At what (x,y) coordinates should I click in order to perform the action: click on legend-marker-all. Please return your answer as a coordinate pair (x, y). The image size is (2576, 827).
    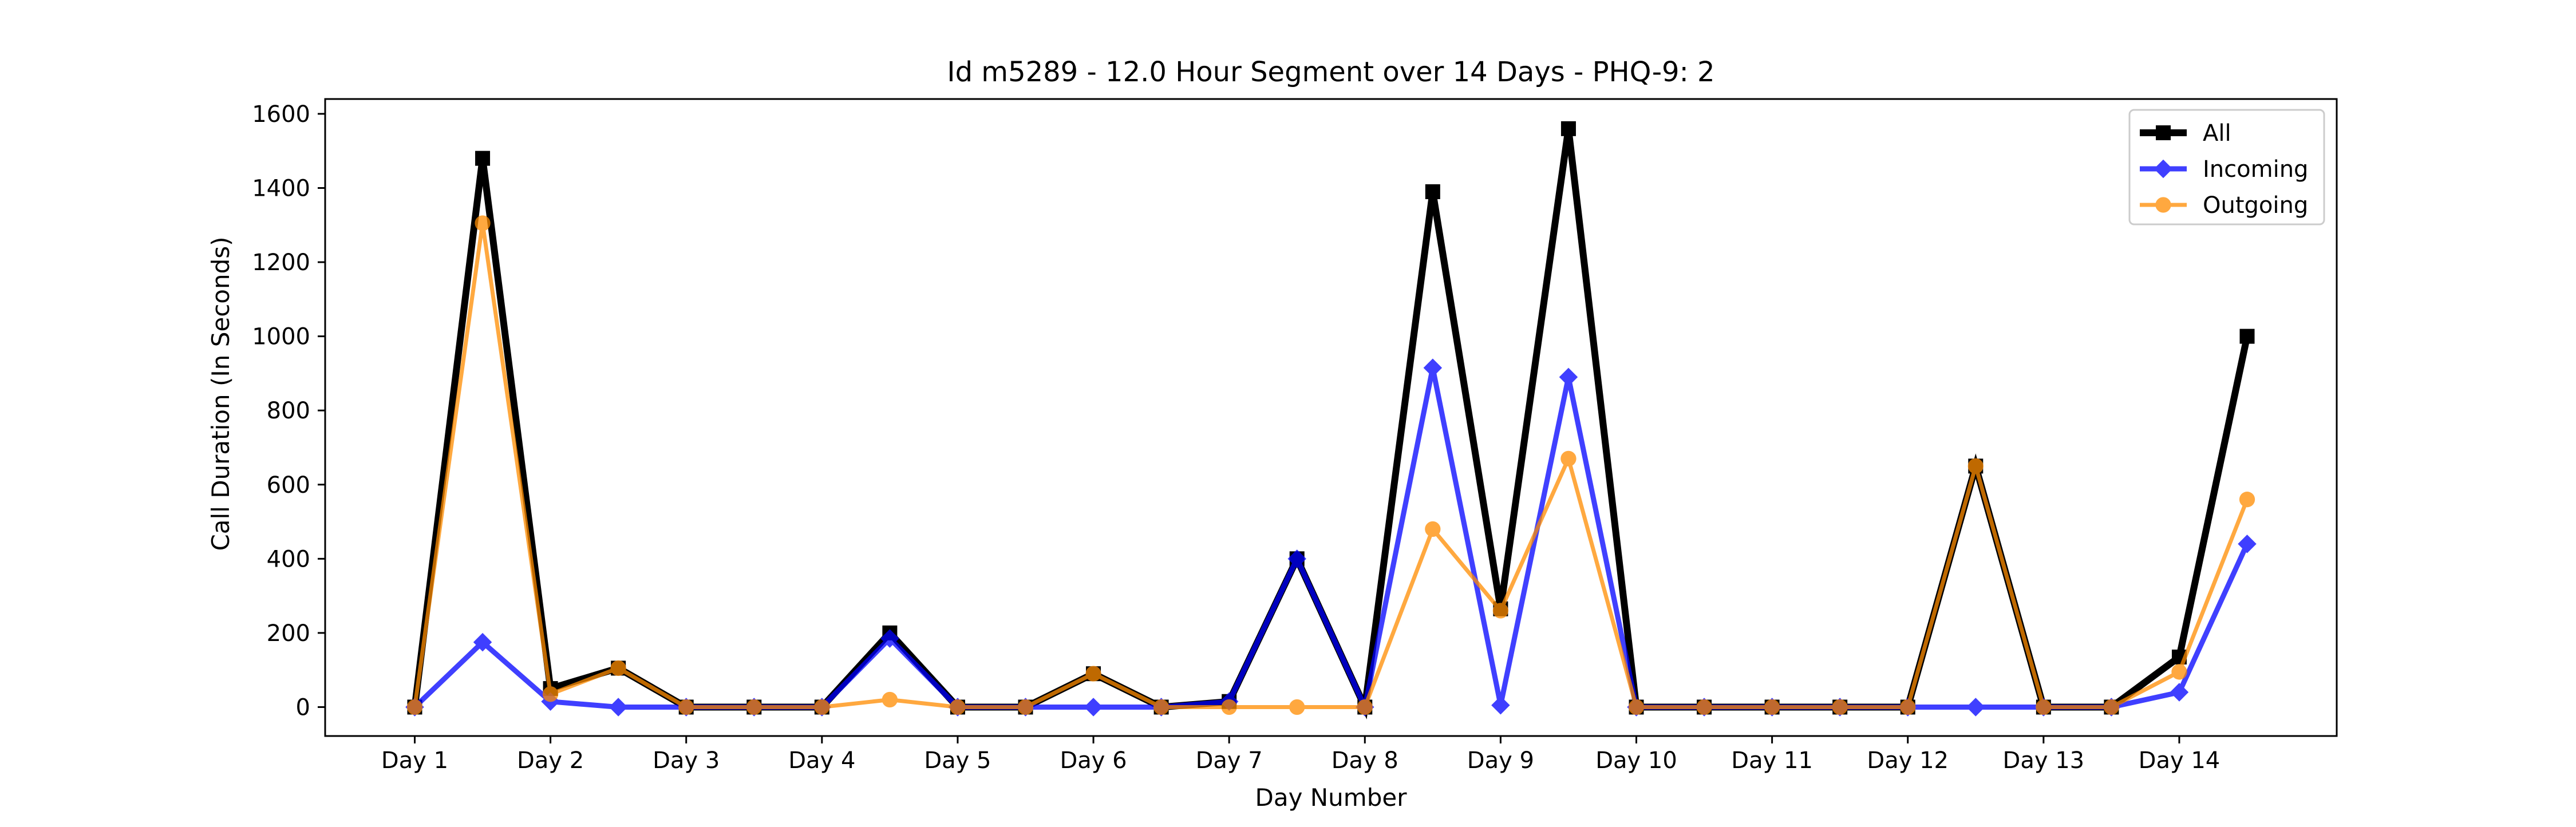
    Looking at the image, I should click on (2163, 132).